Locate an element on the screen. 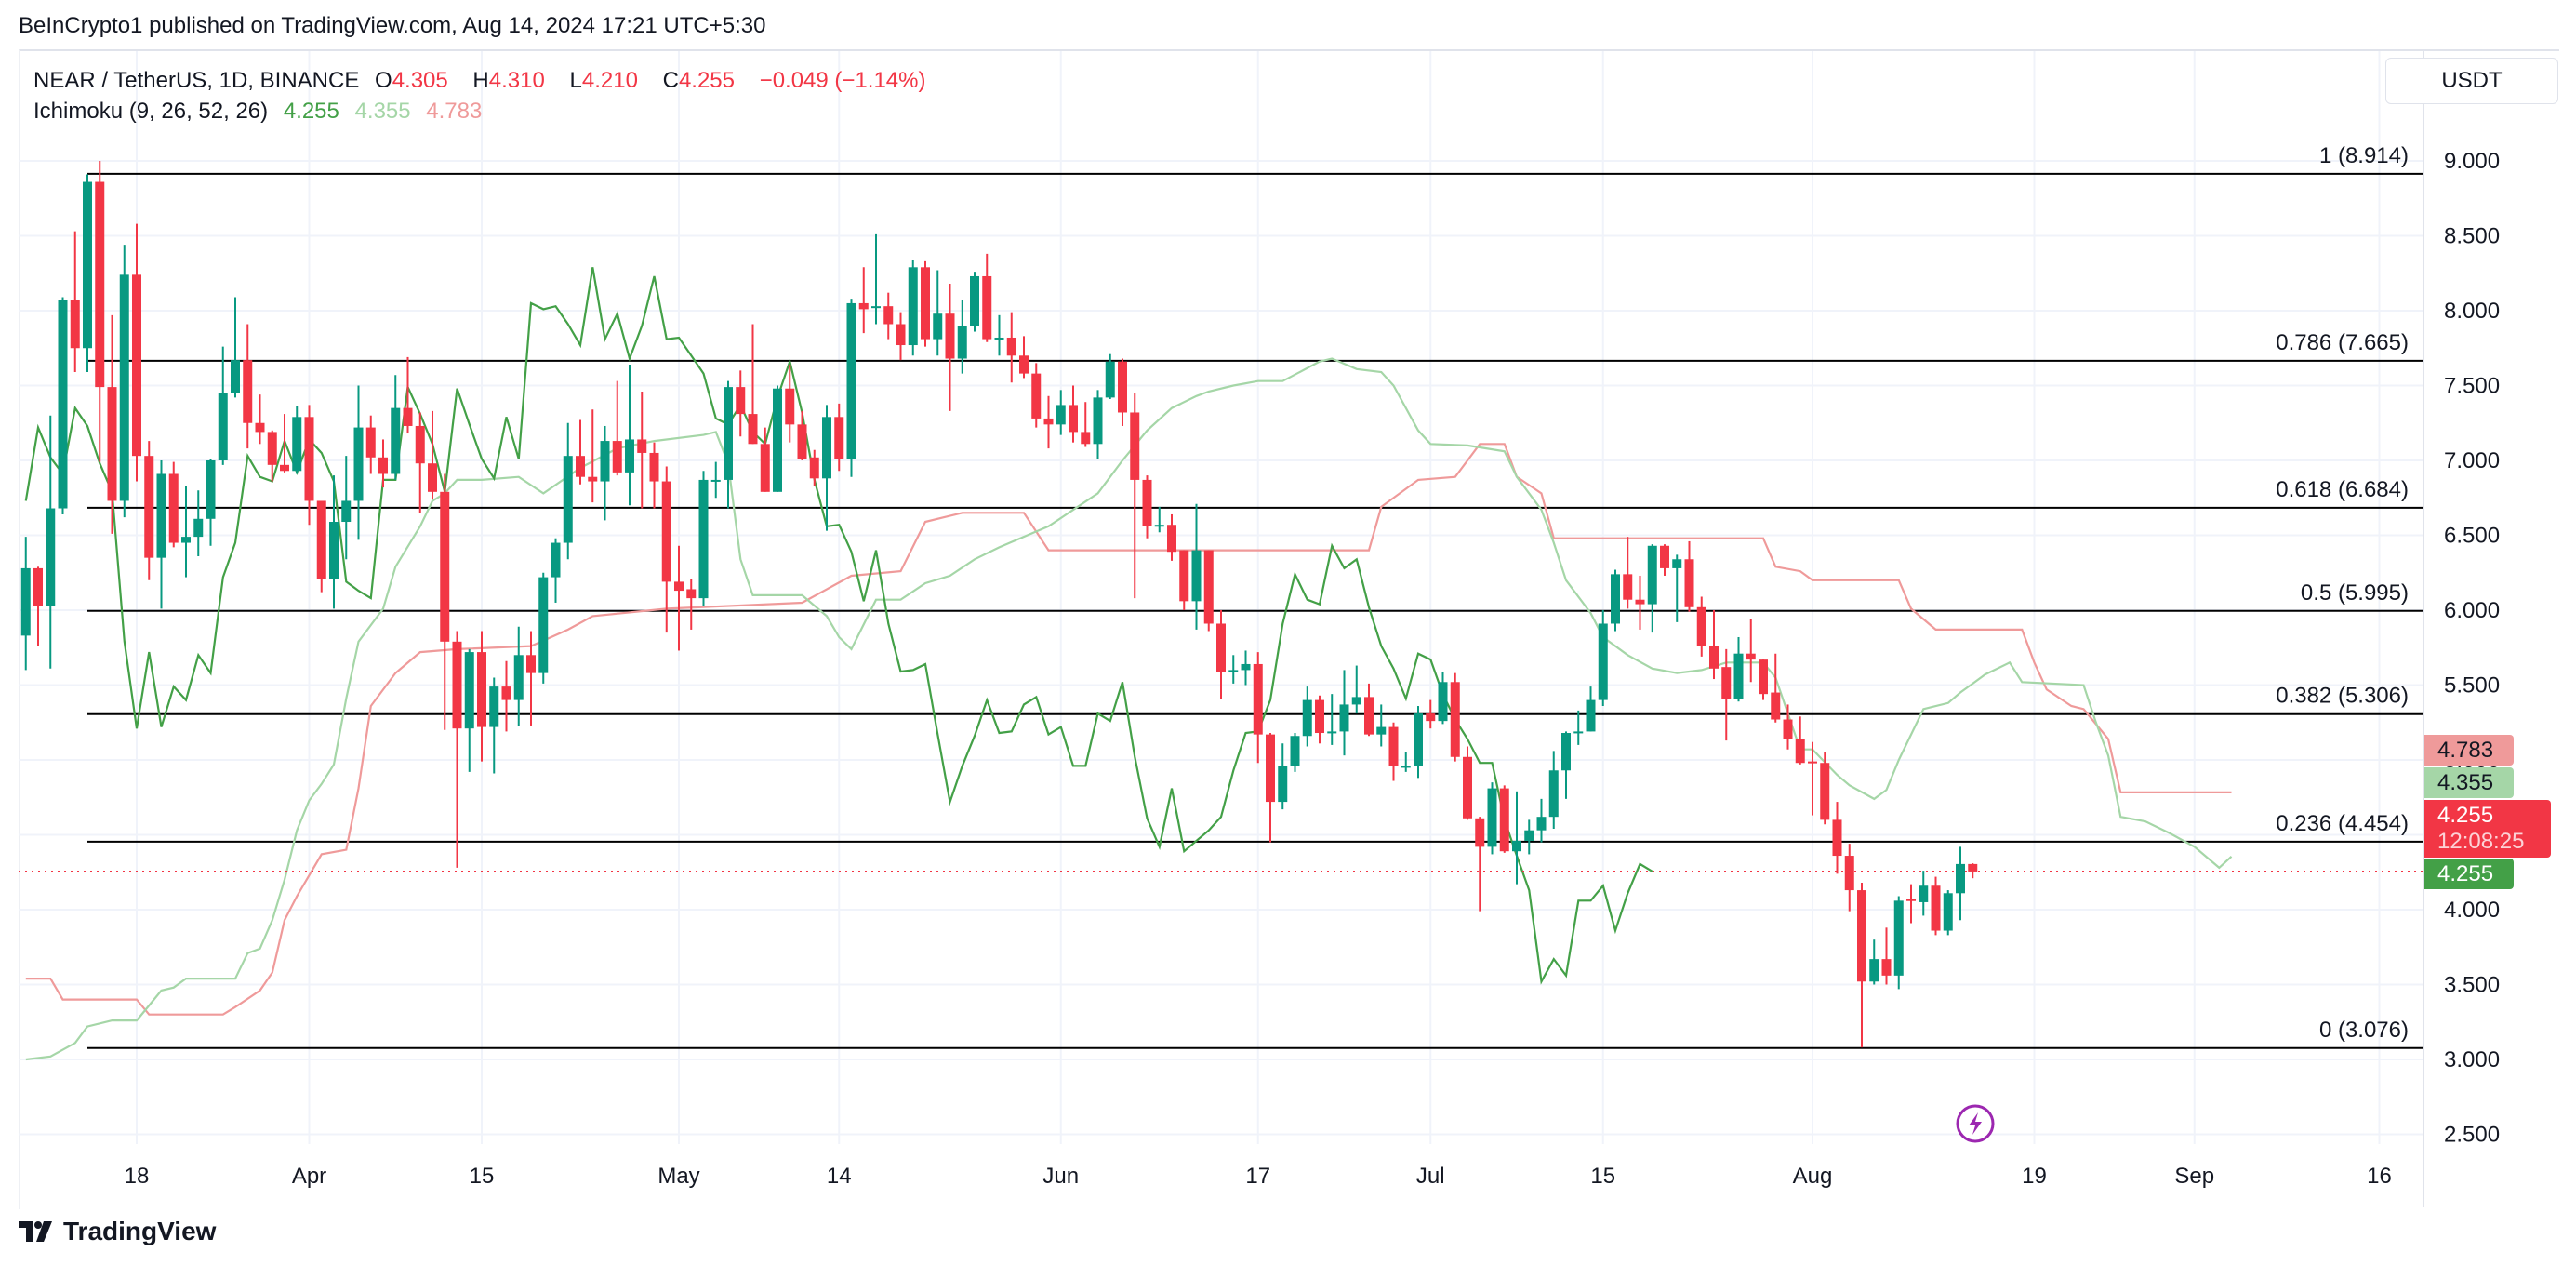 The width and height of the screenshot is (2576, 1265). indicator-title: Ichimoku (9, 26, 52, 26) is located at coordinates (151, 111).